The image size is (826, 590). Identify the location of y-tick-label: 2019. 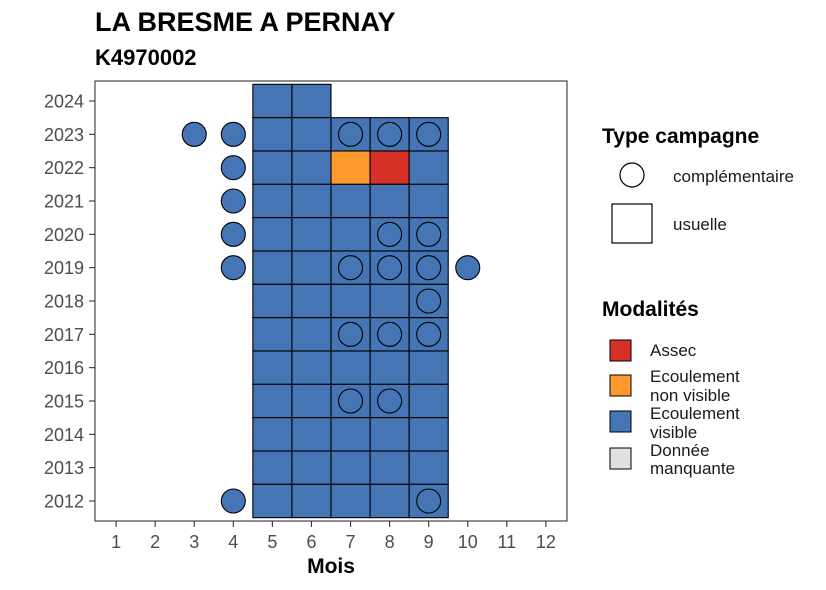
(64, 268).